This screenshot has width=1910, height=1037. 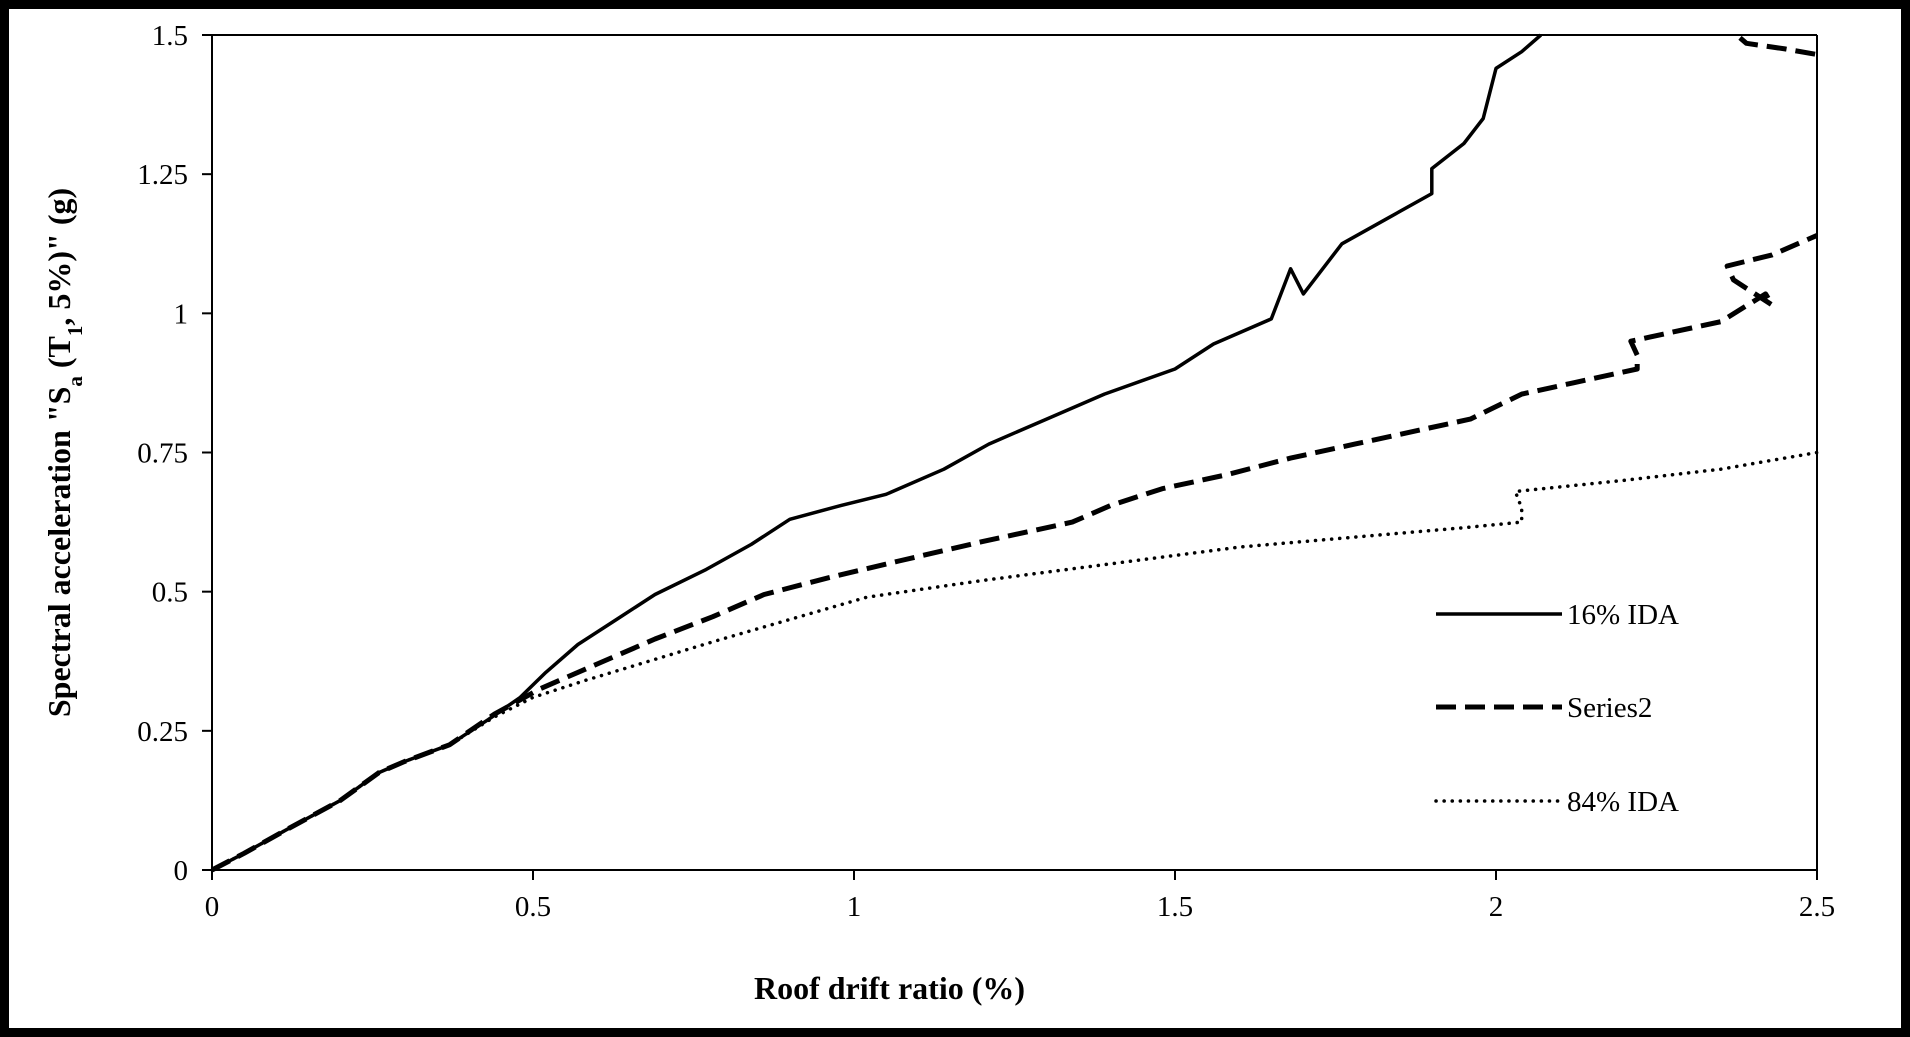 What do you see at coordinates (1623, 802) in the screenshot?
I see `legend-label-3: 84% IDA` at bounding box center [1623, 802].